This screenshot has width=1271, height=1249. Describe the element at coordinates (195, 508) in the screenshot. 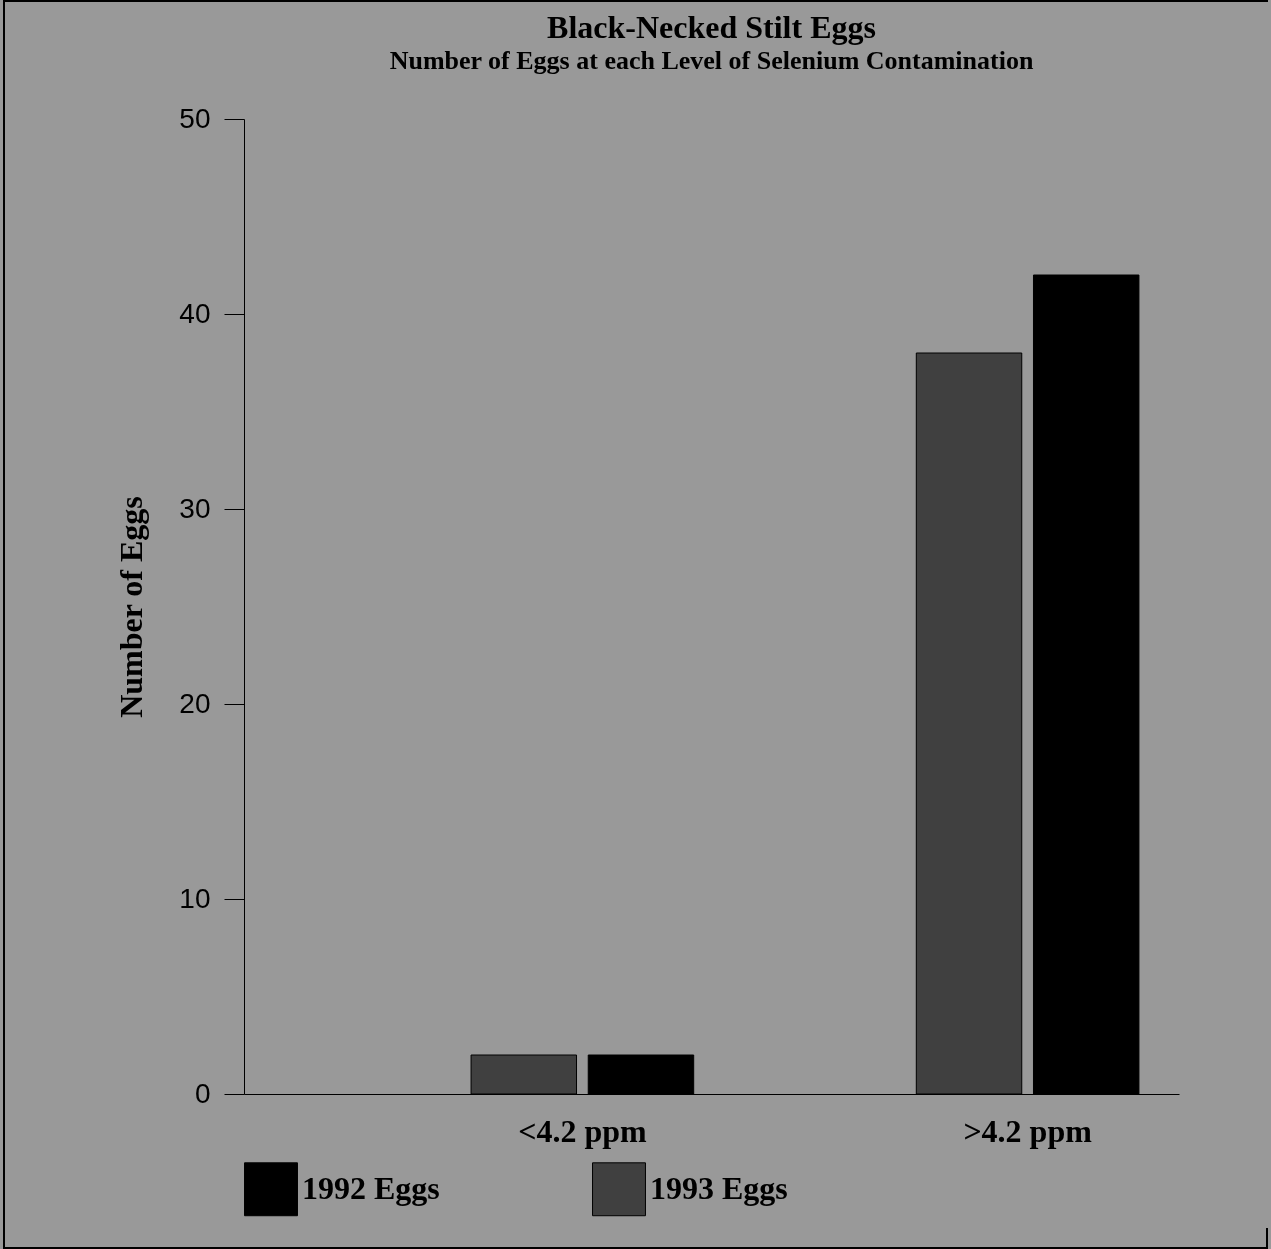

I see `y-tick-label: 30` at that location.